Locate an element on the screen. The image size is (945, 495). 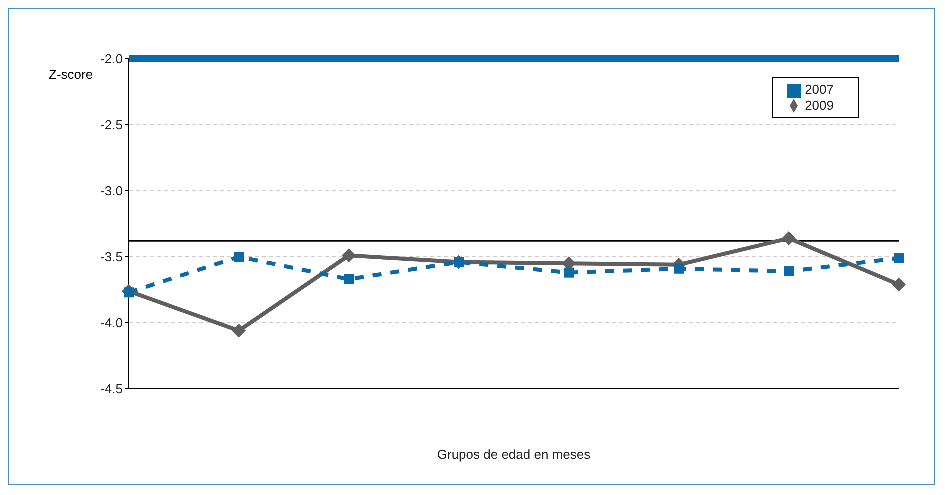
y-tick-label: -2.5 is located at coordinates (111, 125).